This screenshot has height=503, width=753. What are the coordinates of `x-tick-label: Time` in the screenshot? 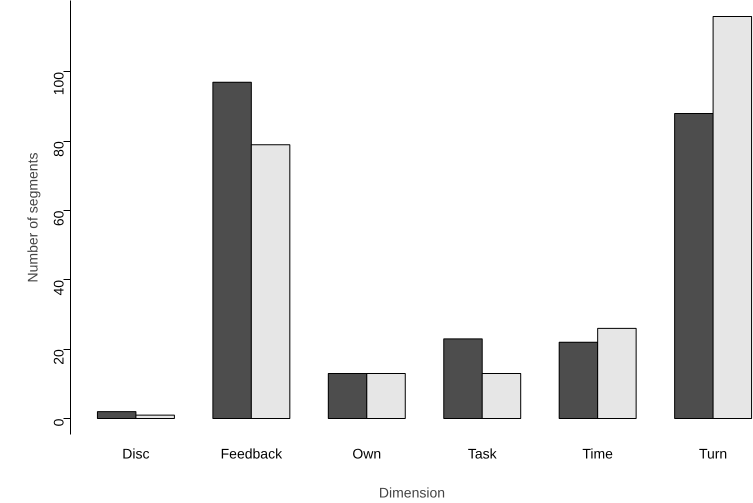 It's located at (598, 454).